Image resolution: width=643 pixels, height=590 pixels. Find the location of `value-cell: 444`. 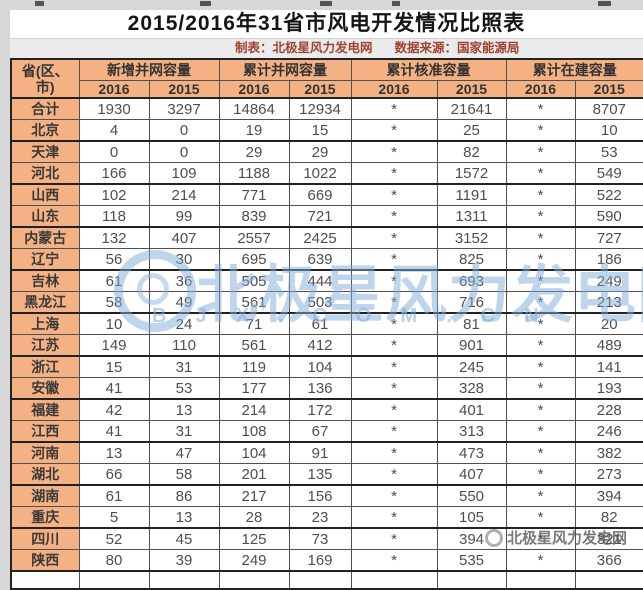

value-cell: 444 is located at coordinates (320, 280).